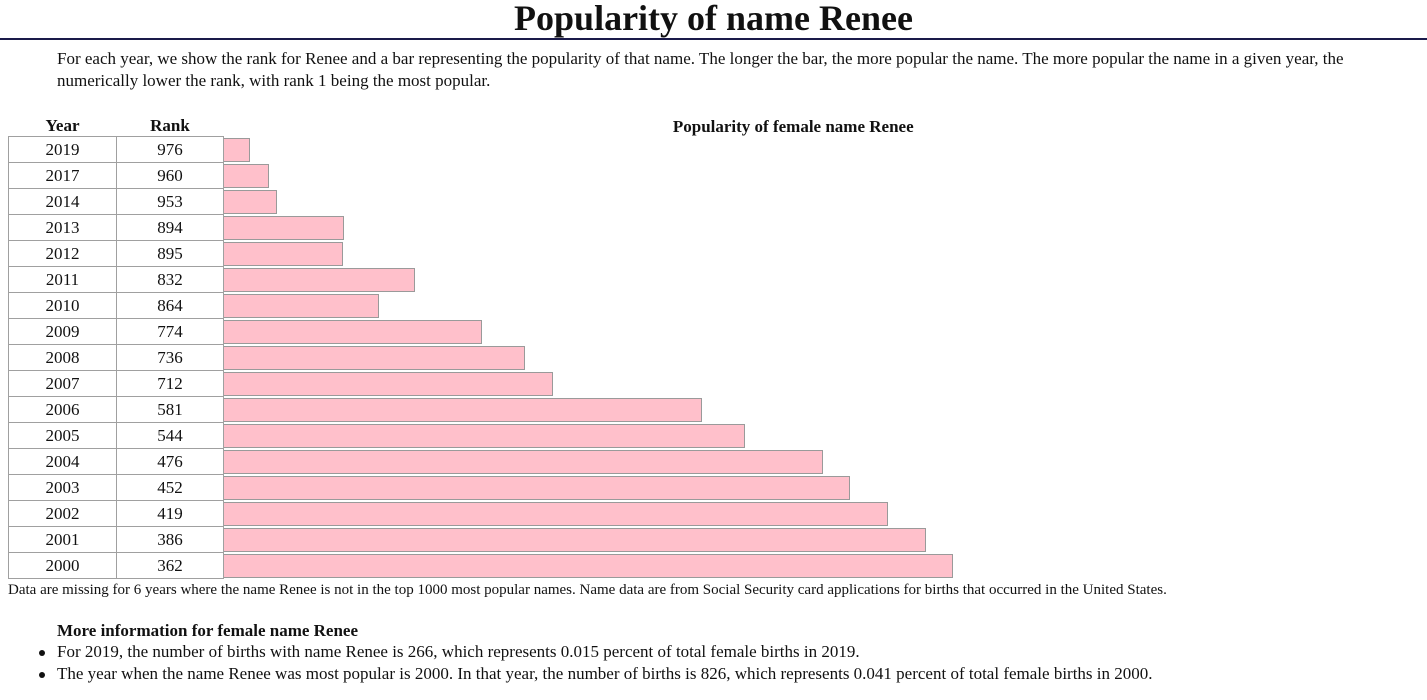  Describe the element at coordinates (62, 461) in the screenshot. I see `year-cell: 2004` at that location.